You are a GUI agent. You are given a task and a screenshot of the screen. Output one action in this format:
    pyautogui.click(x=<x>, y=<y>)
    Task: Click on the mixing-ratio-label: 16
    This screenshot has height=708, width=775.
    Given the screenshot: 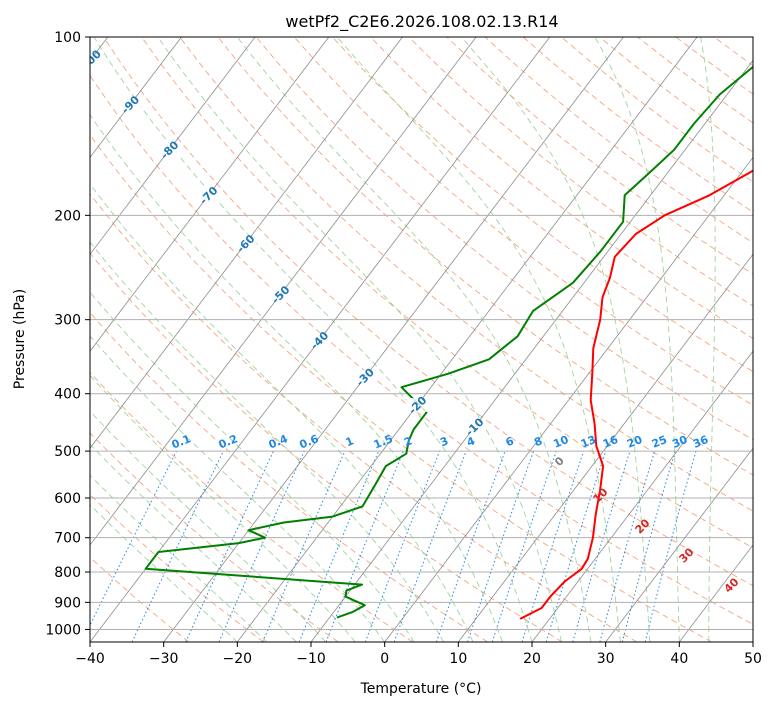 What is the action you would take?
    pyautogui.click(x=610, y=442)
    